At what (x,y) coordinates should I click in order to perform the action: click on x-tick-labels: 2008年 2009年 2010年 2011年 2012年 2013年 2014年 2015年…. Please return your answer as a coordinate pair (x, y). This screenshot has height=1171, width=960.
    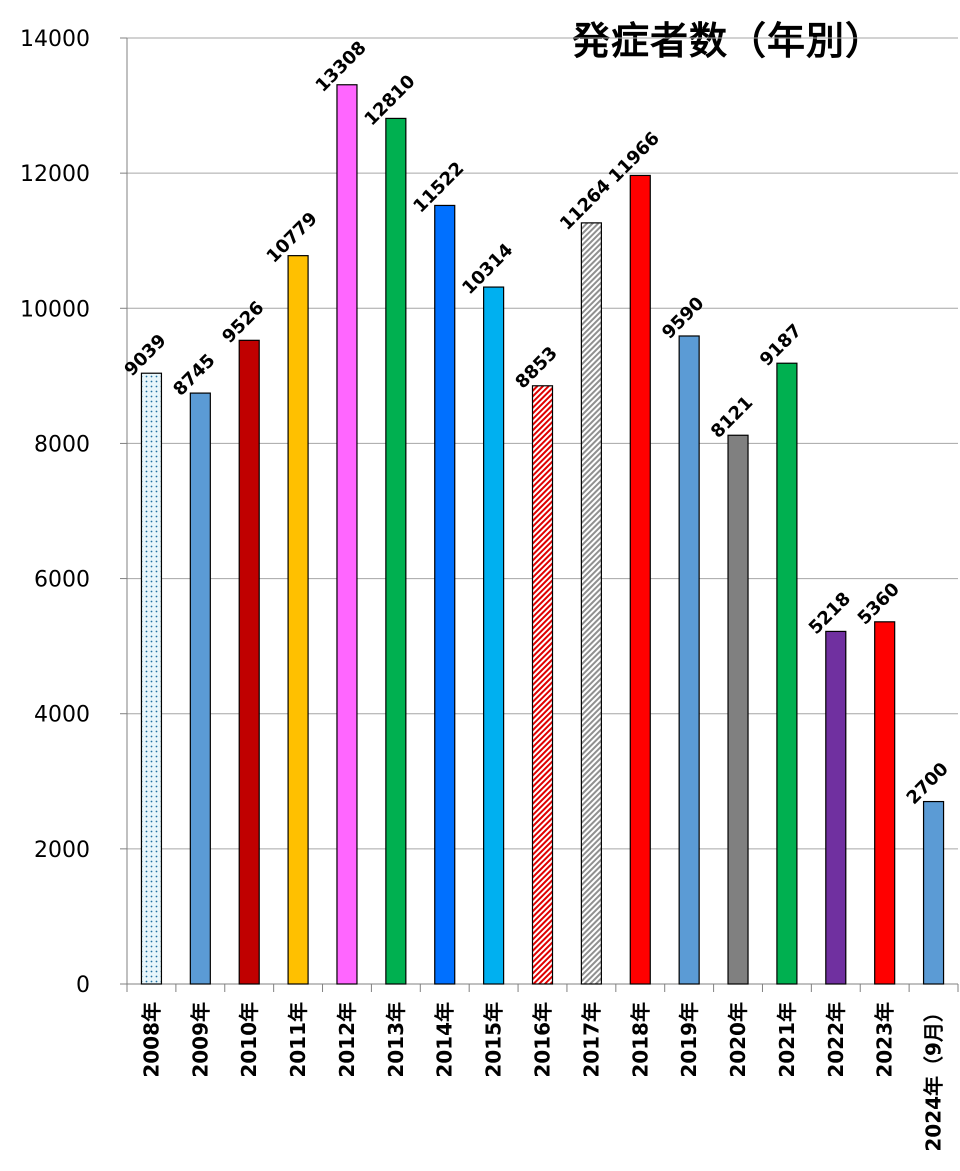
    Looking at the image, I should click on (542, 1077).